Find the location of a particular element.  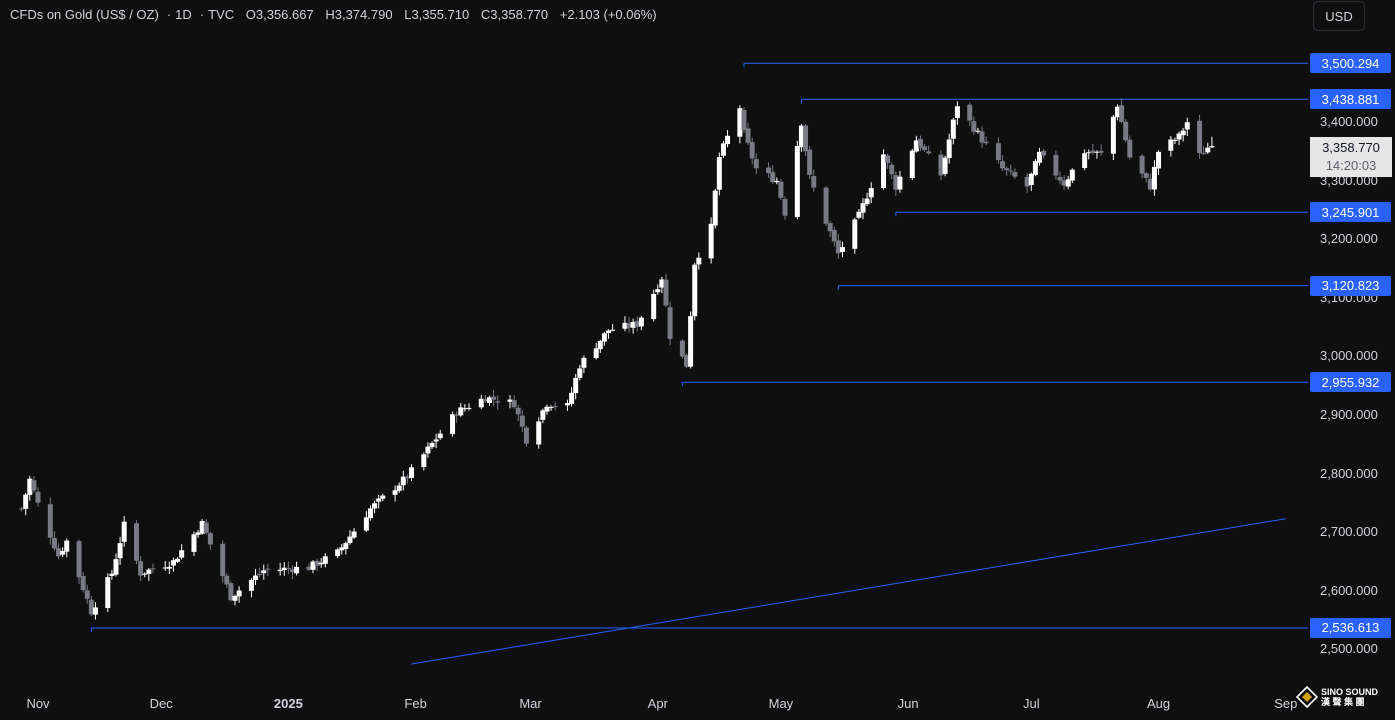

level-tag: 3,120.823 is located at coordinates (1350, 285).